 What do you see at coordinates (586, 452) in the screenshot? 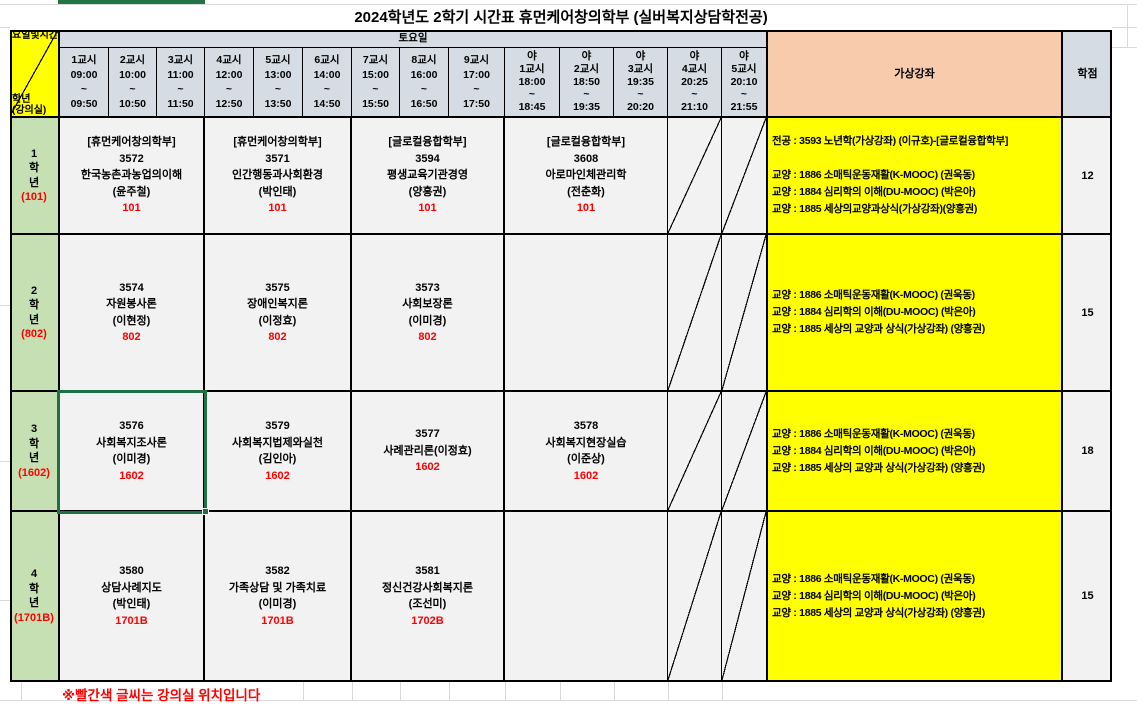
I see `course-cell: 3578 사회복지현장실습 (이준상) 1602` at bounding box center [586, 452].